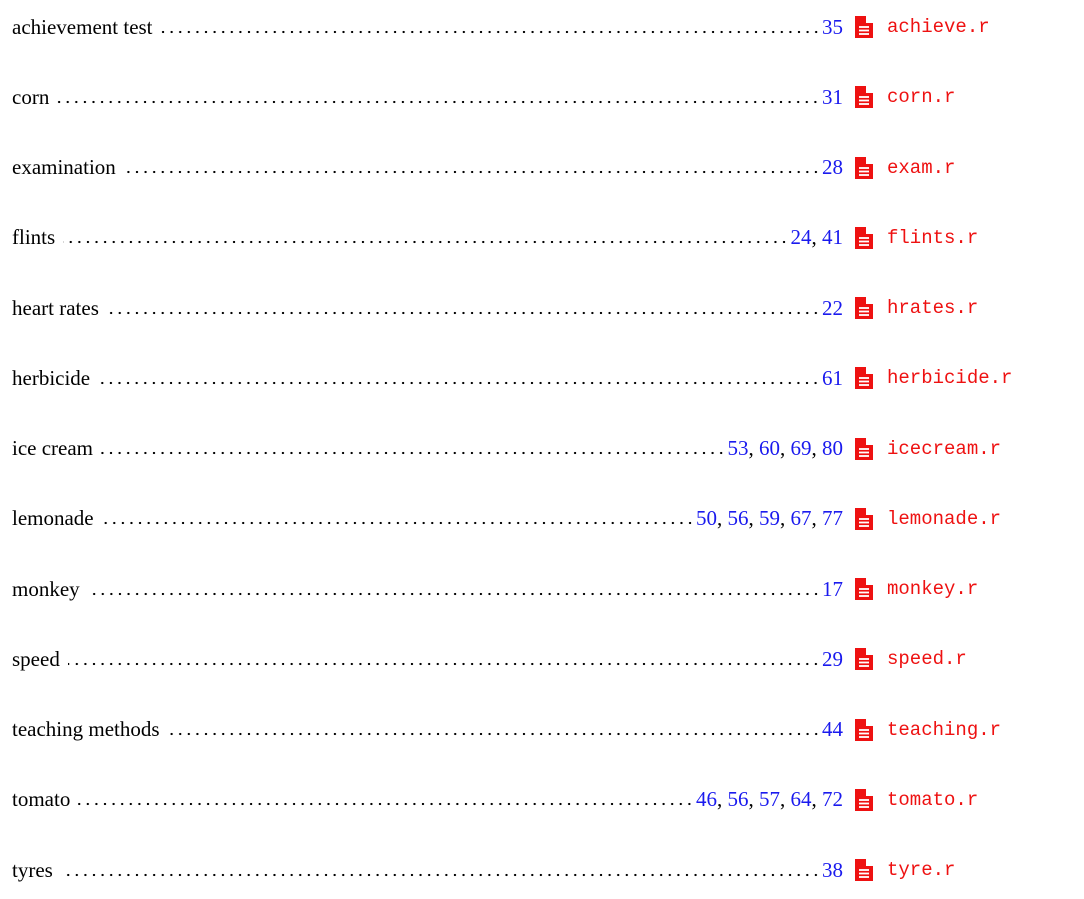 Image resolution: width=1084 pixels, height=899 pixels. Describe the element at coordinates (64, 167) in the screenshot. I see `entry-name: examination` at that location.